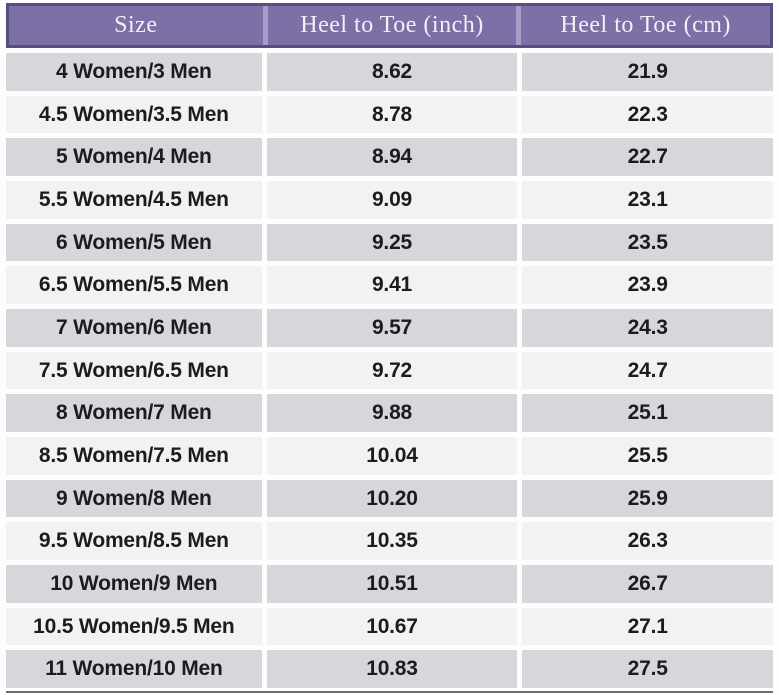 This screenshot has width=779, height=695. Describe the element at coordinates (647, 456) in the screenshot. I see `cm-cell: 25.5` at that location.